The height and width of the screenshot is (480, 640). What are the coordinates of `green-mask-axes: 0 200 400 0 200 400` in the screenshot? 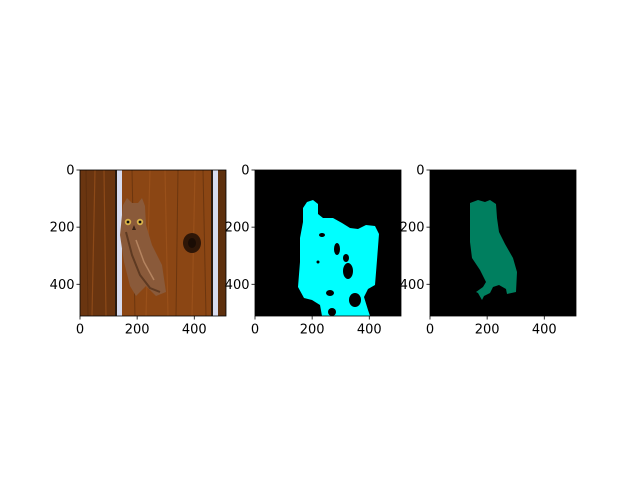 It's located at (478, 251).